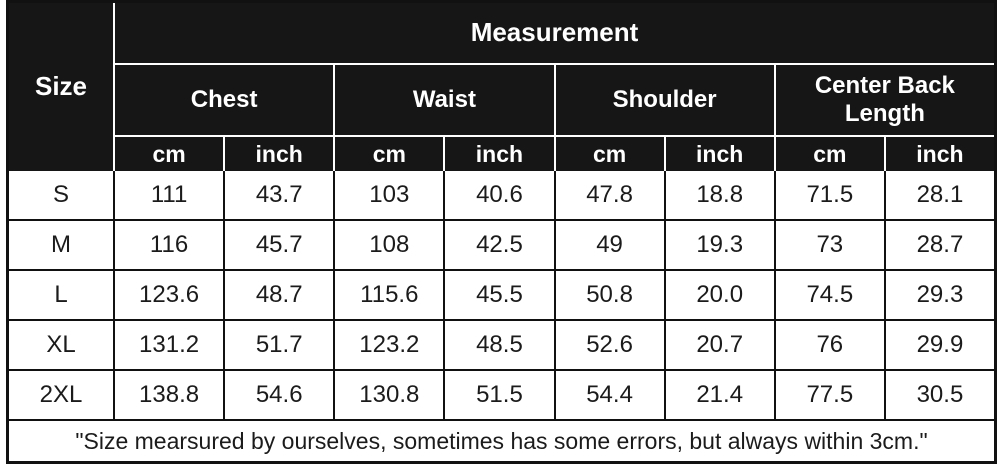 The height and width of the screenshot is (472, 1000). What do you see at coordinates (61, 87) in the screenshot?
I see `size-corner-header: Size` at bounding box center [61, 87].